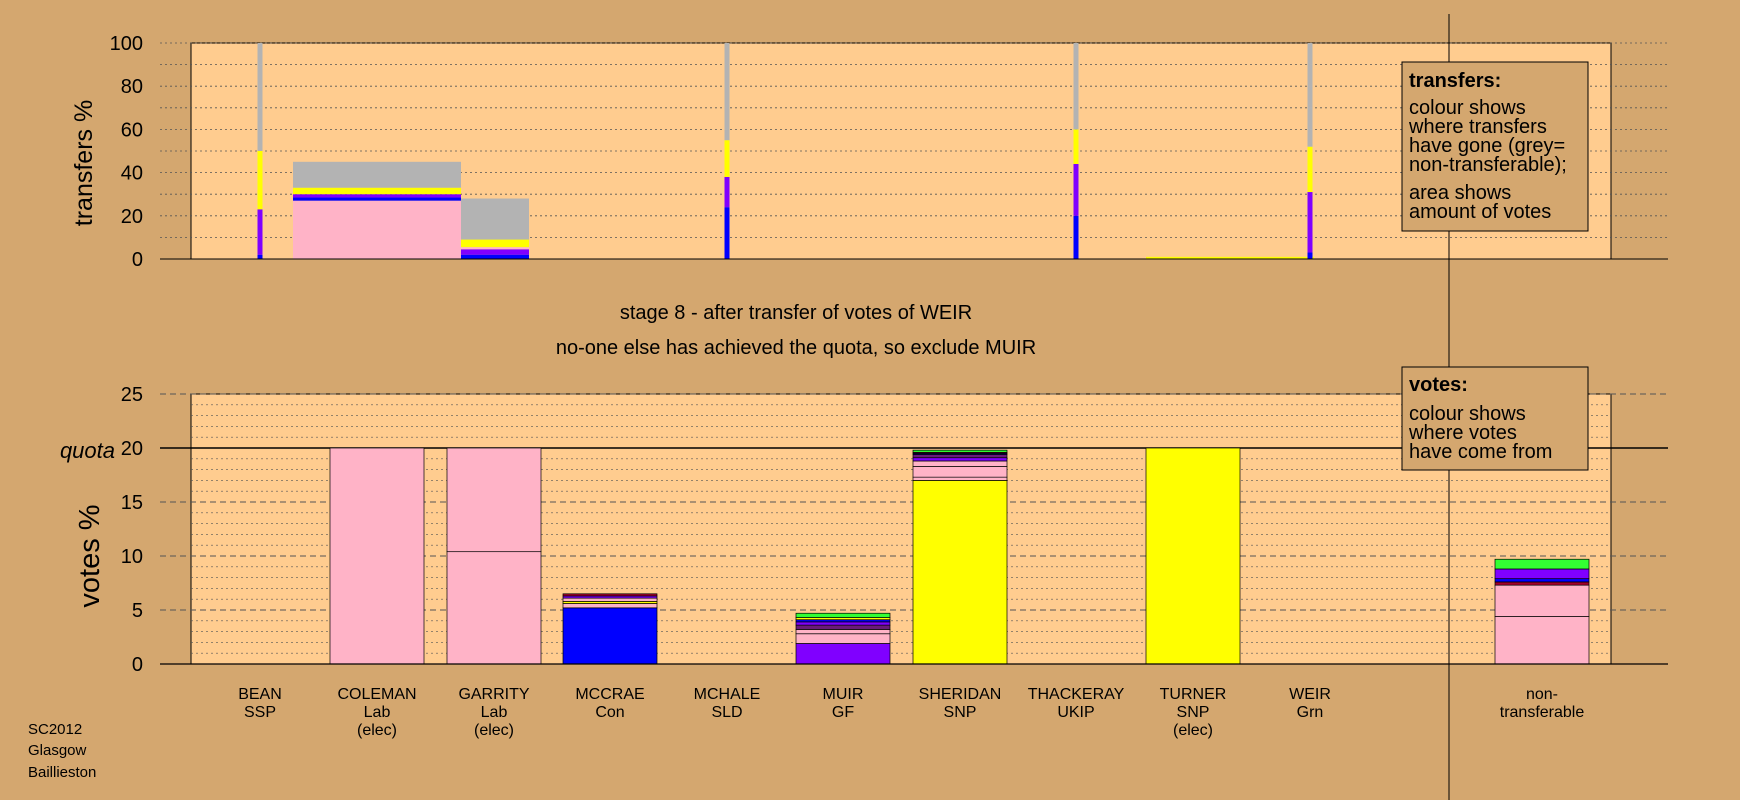 The height and width of the screenshot is (800, 1740). Describe the element at coordinates (260, 712) in the screenshot. I see `candidate-label: SSP` at that location.